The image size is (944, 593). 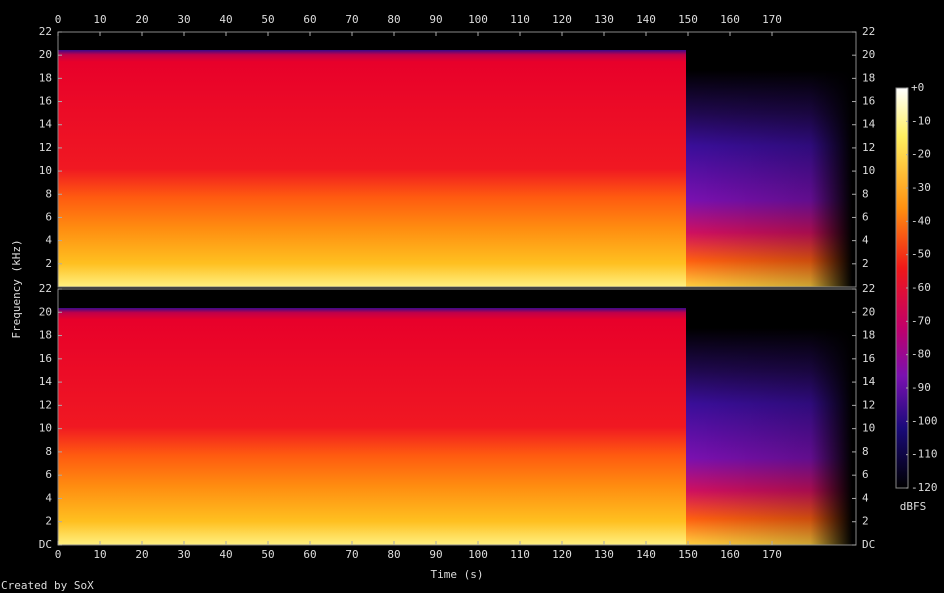 I want to click on colorbar-tick-label: -50, so click(x=921, y=254).